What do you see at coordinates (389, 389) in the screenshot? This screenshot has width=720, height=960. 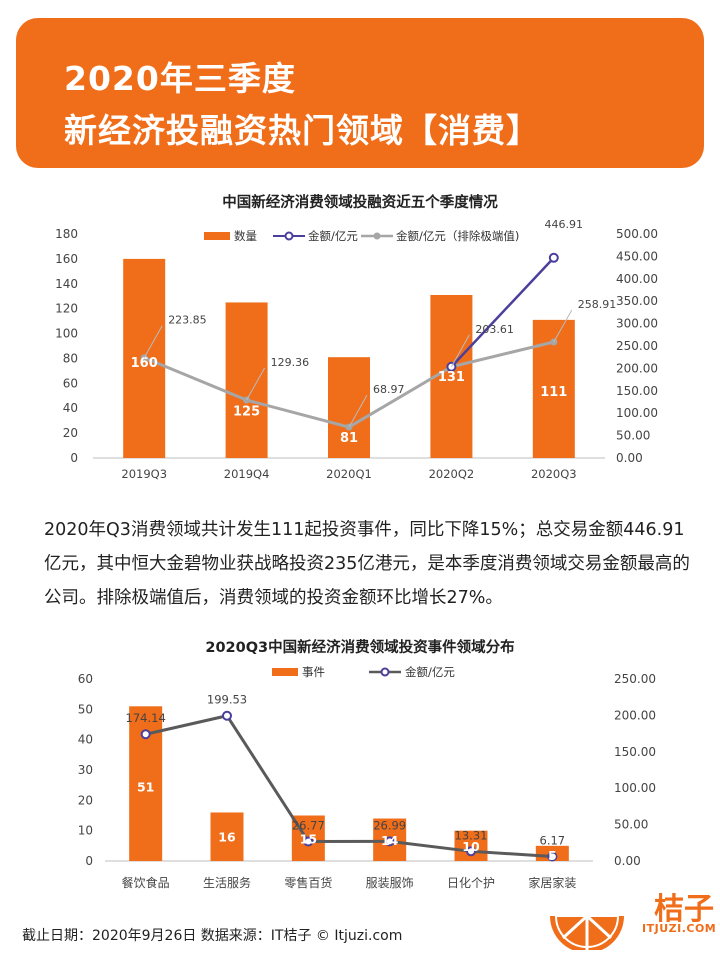 I see `chart1-callout-label: 68.97` at bounding box center [389, 389].